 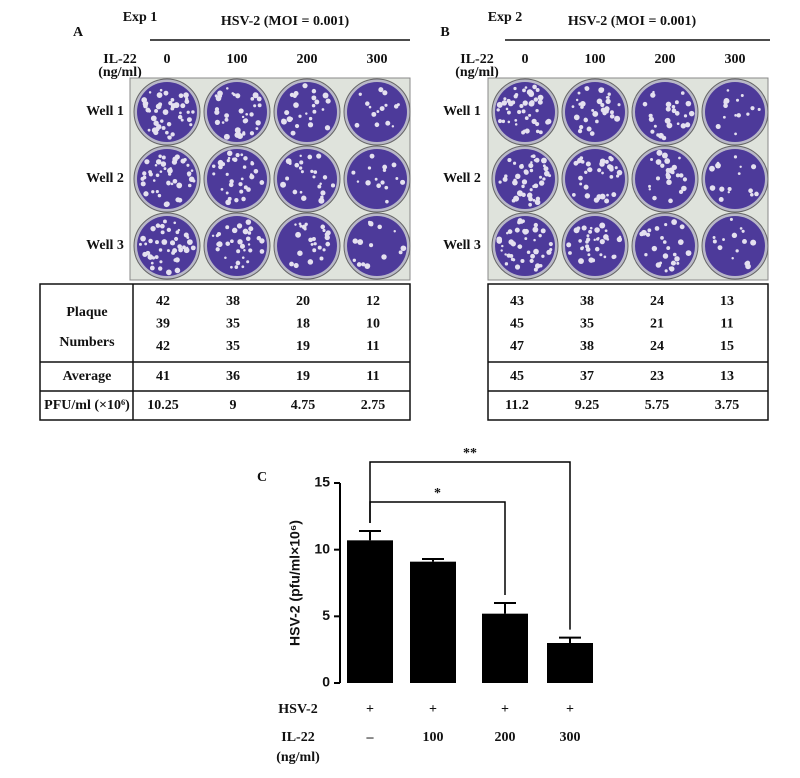 What do you see at coordinates (505, 17) in the screenshot?
I see `experiment-label: Exp 2` at bounding box center [505, 17].